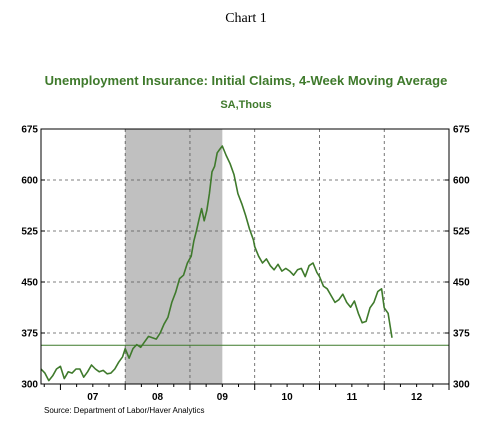 The height and width of the screenshot is (422, 488). I want to click on y-tick-label-right: 675, so click(461, 130).